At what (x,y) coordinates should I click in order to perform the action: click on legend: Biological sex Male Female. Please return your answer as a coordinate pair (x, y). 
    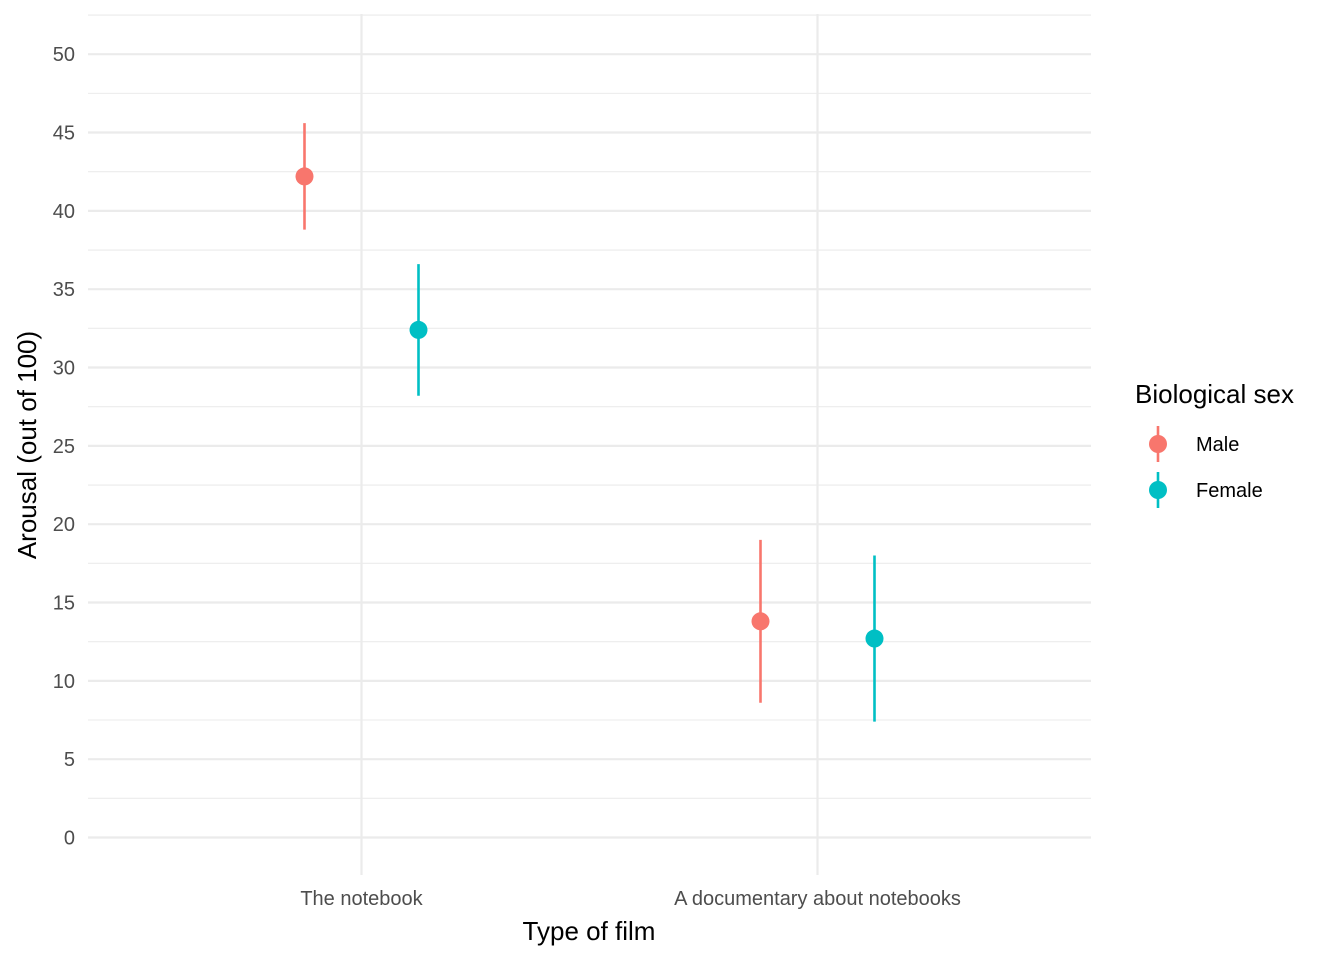
    Looking at the image, I should click on (1214, 443).